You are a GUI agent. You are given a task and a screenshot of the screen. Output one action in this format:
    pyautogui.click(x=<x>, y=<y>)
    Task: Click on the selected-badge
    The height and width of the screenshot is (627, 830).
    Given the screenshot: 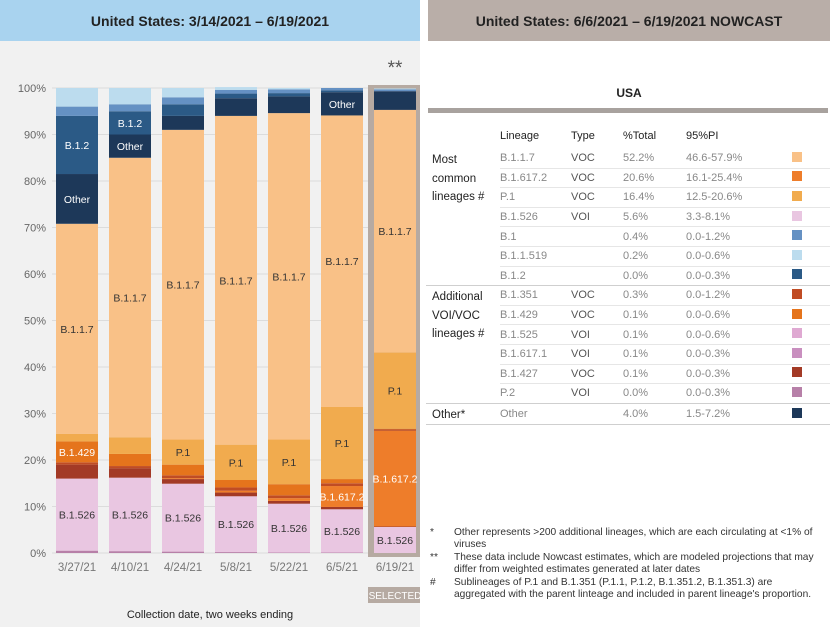 What is the action you would take?
    pyautogui.click(x=394, y=595)
    